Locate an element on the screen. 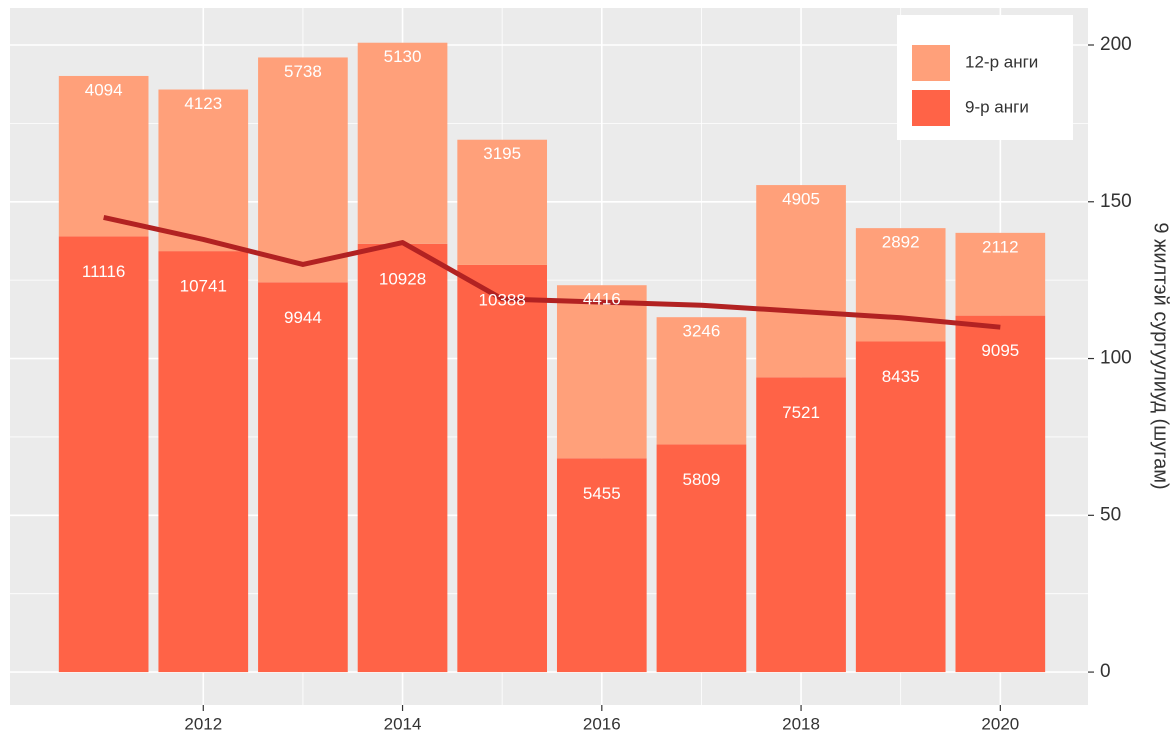  x-tick-label: 2012 is located at coordinates (203, 723).